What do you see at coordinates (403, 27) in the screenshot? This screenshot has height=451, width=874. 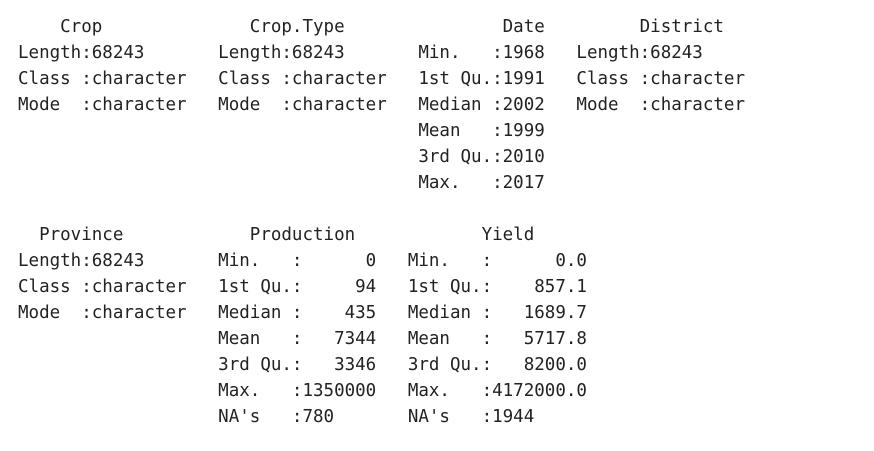 I see `summary-header-row-1: Crop Crop.Type Date District` at bounding box center [403, 27].